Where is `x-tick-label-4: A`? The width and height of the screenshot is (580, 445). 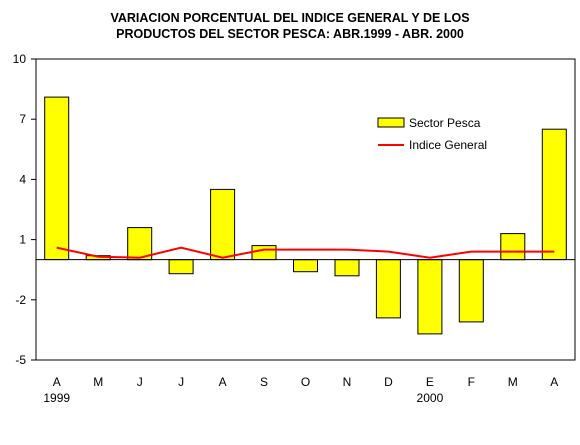
x-tick-label-4: A is located at coordinates (223, 382).